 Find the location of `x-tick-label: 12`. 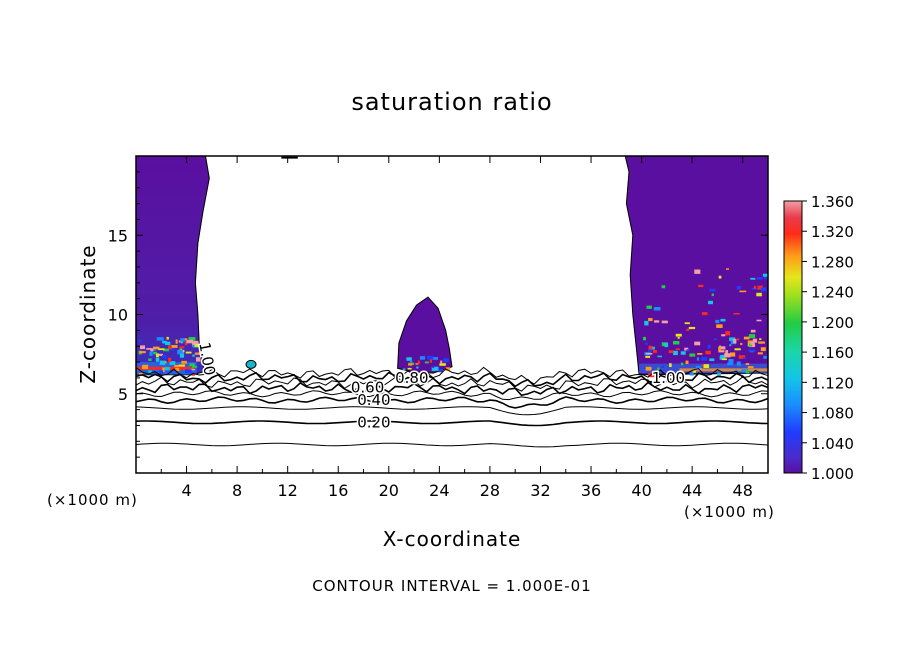

x-tick-label: 12 is located at coordinates (288, 490).